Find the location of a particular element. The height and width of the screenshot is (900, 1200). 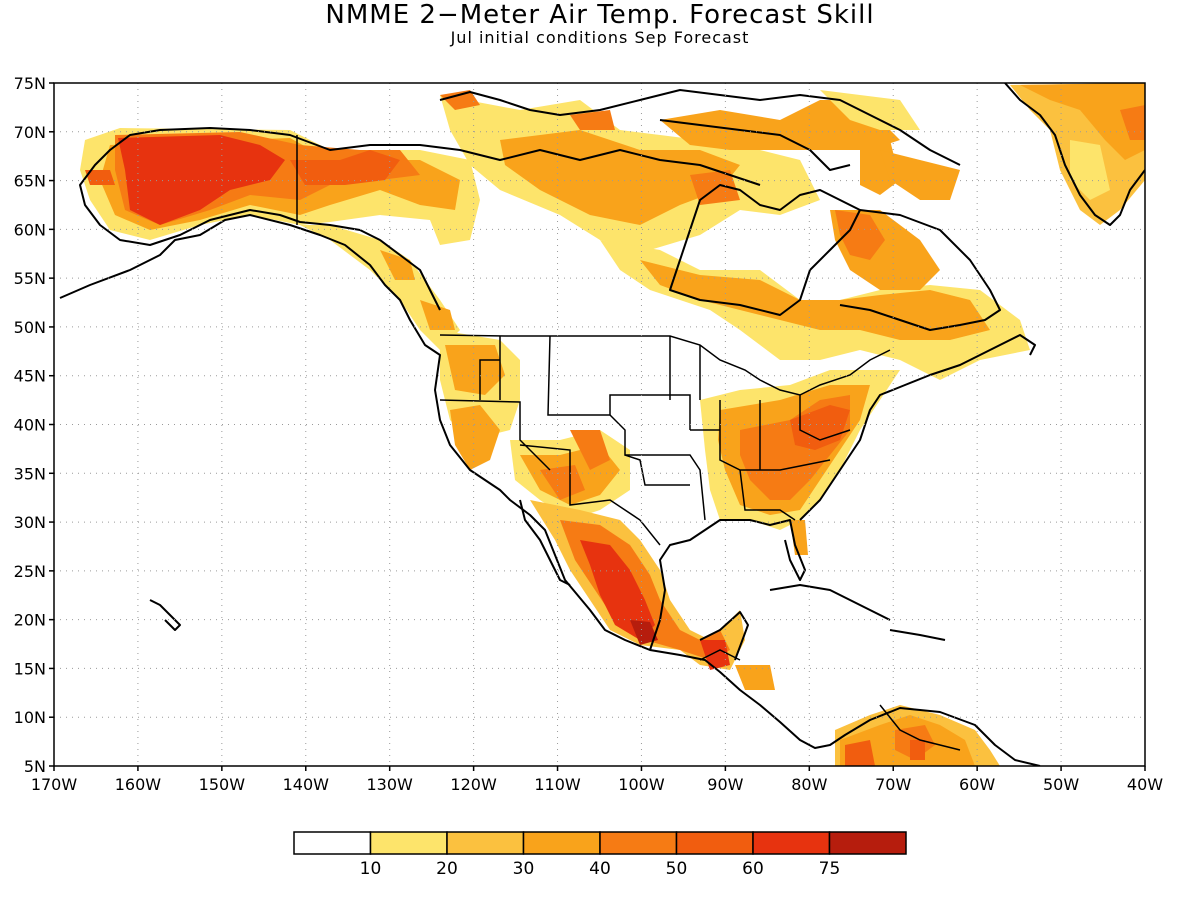

lat-tick-label: 15N is located at coordinates (30, 668).